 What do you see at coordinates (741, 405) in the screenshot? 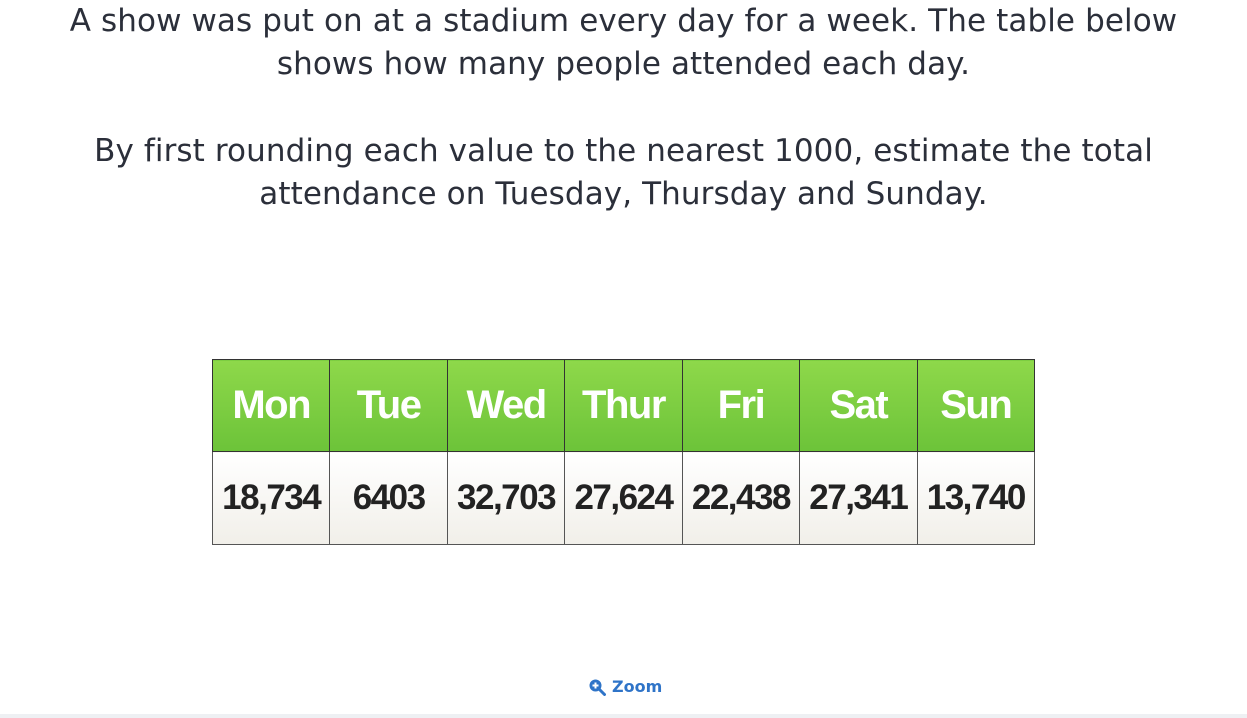
I see `header-fri: Fri` at bounding box center [741, 405].